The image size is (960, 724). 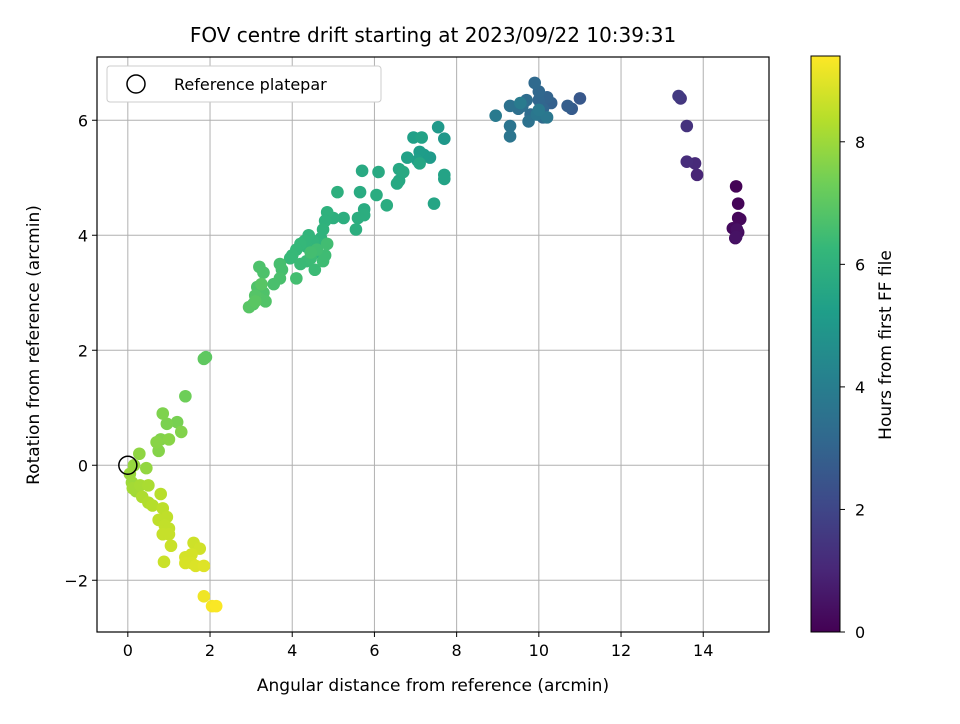 What do you see at coordinates (292, 650) in the screenshot?
I see `x-tick-label: 4` at bounding box center [292, 650].